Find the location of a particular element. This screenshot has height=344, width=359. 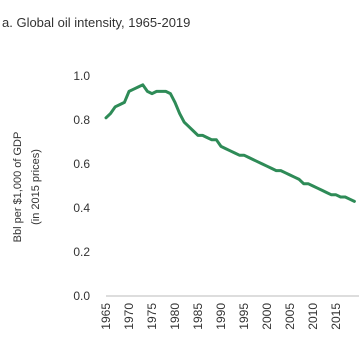

y-tick-label: 0.6 is located at coordinates (81, 164).